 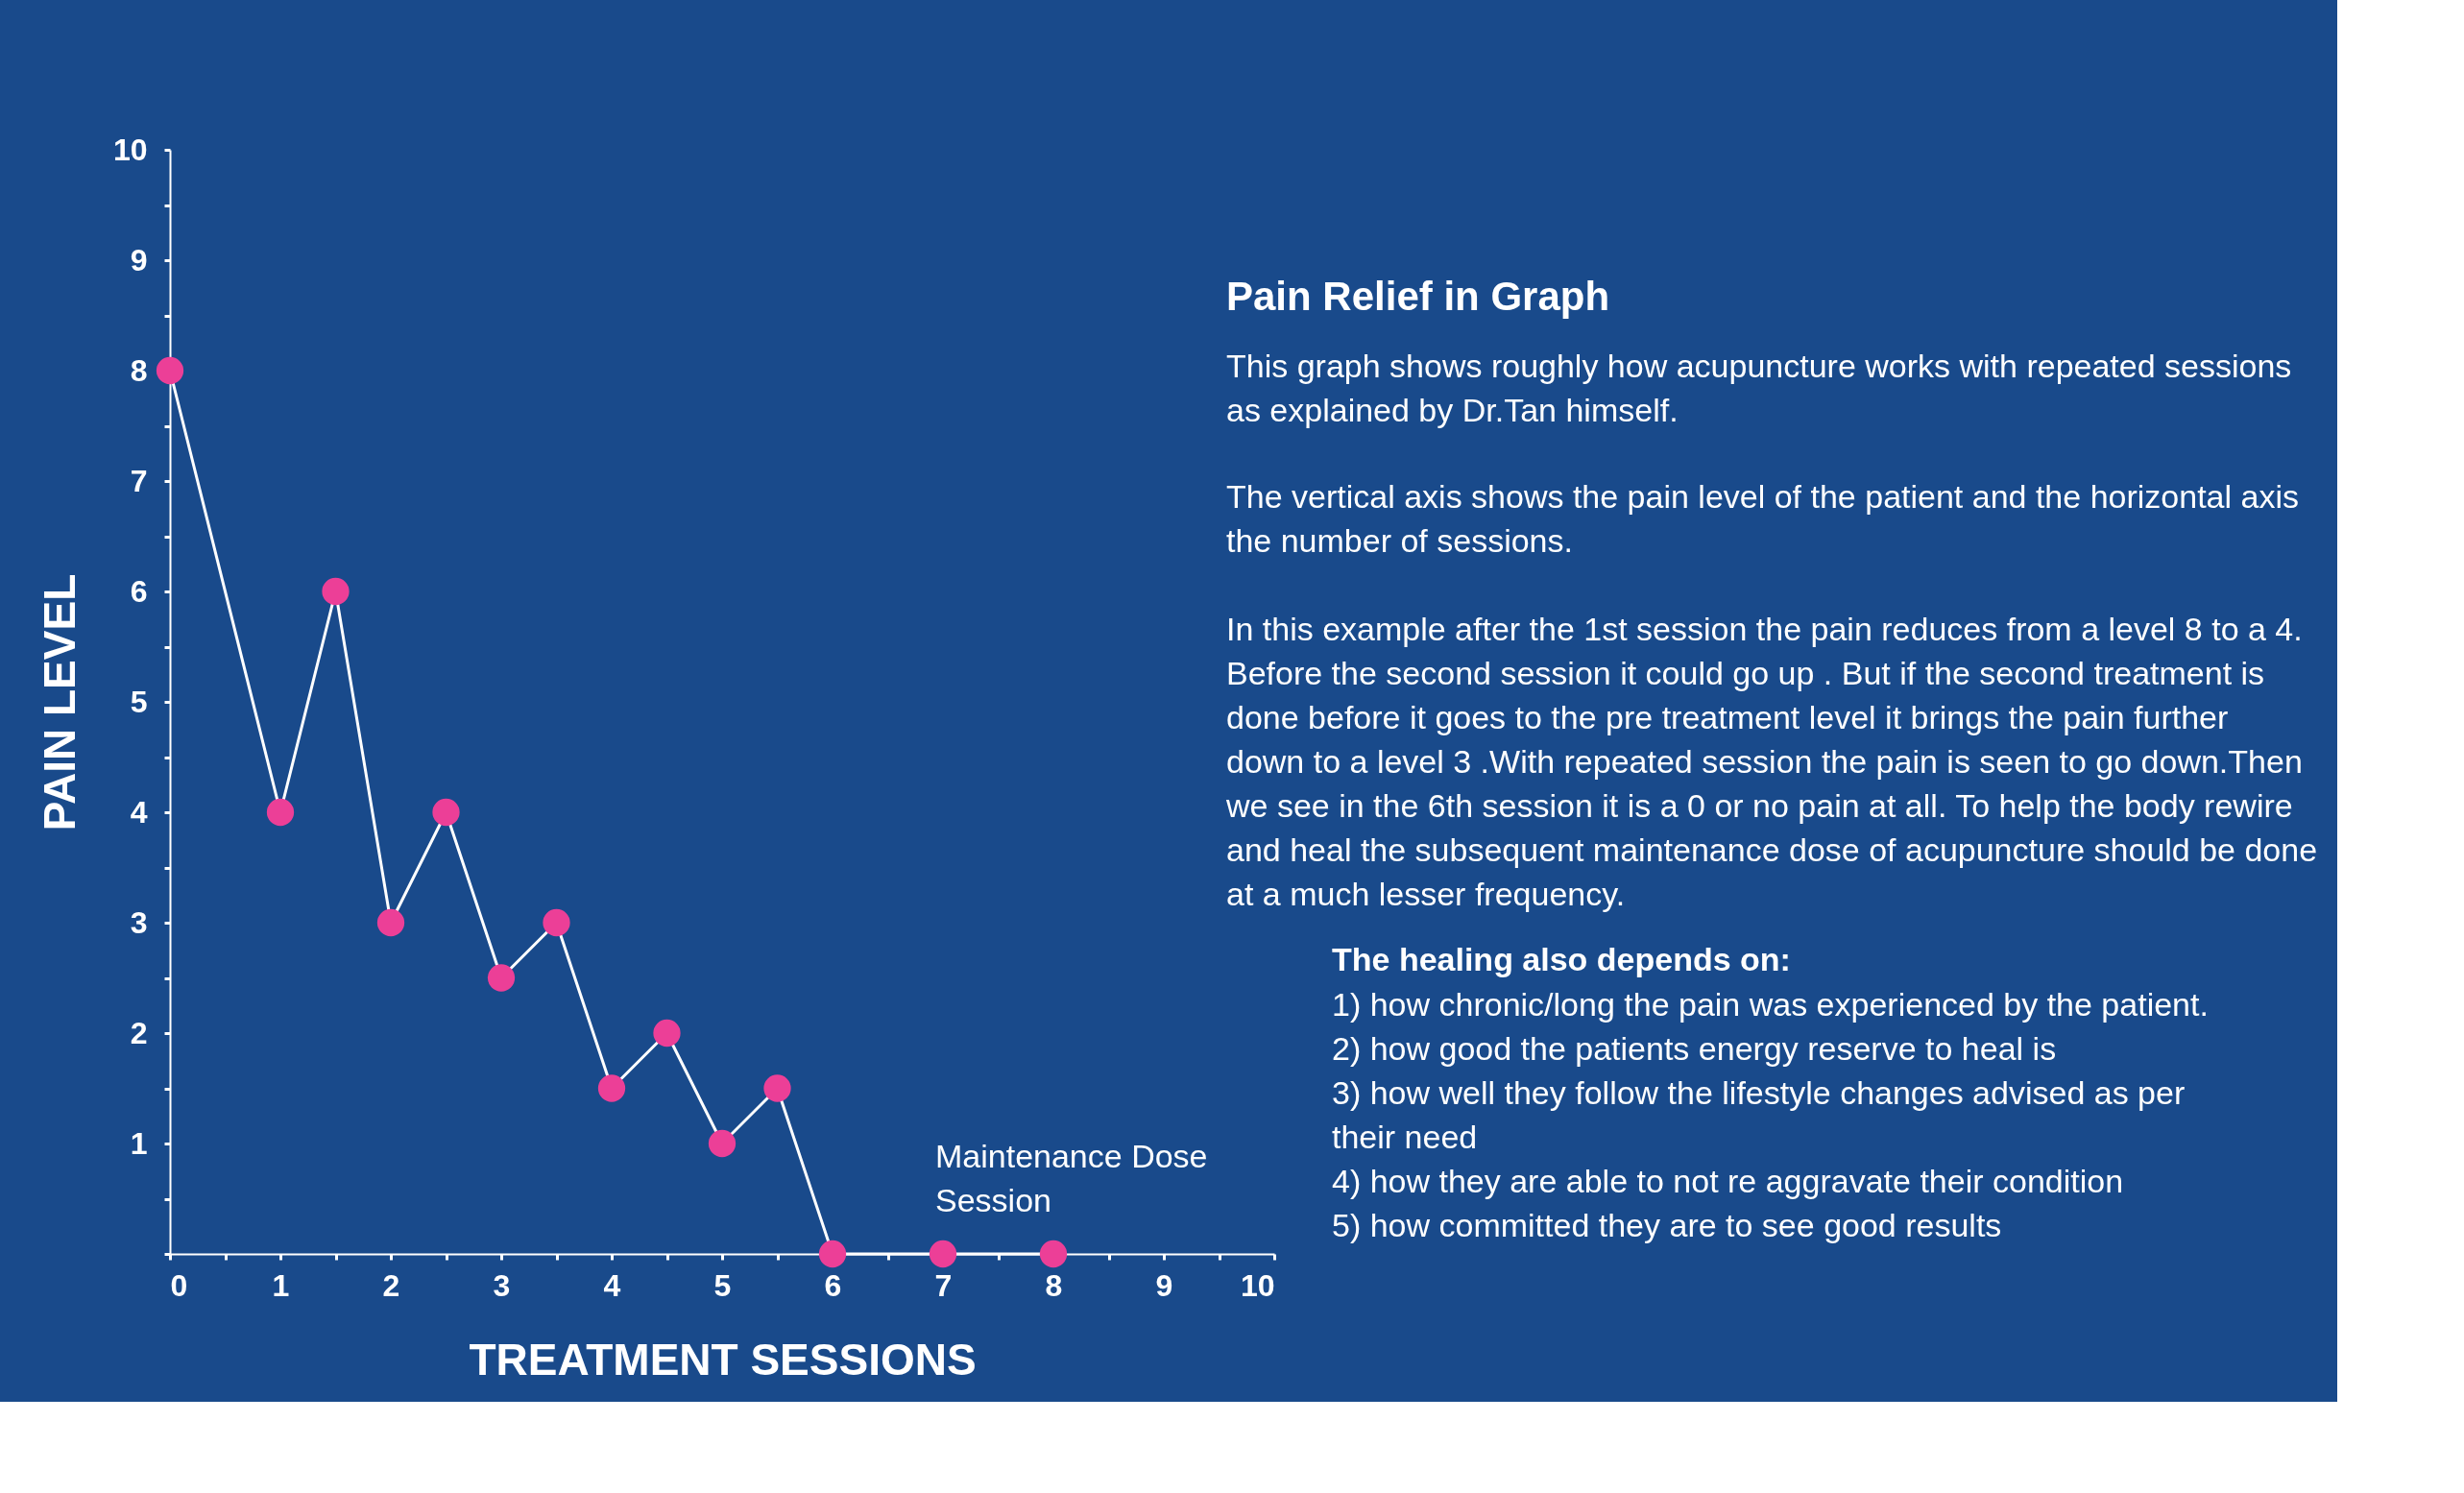 I want to click on x-tick-label: 1, so click(x=281, y=1285).